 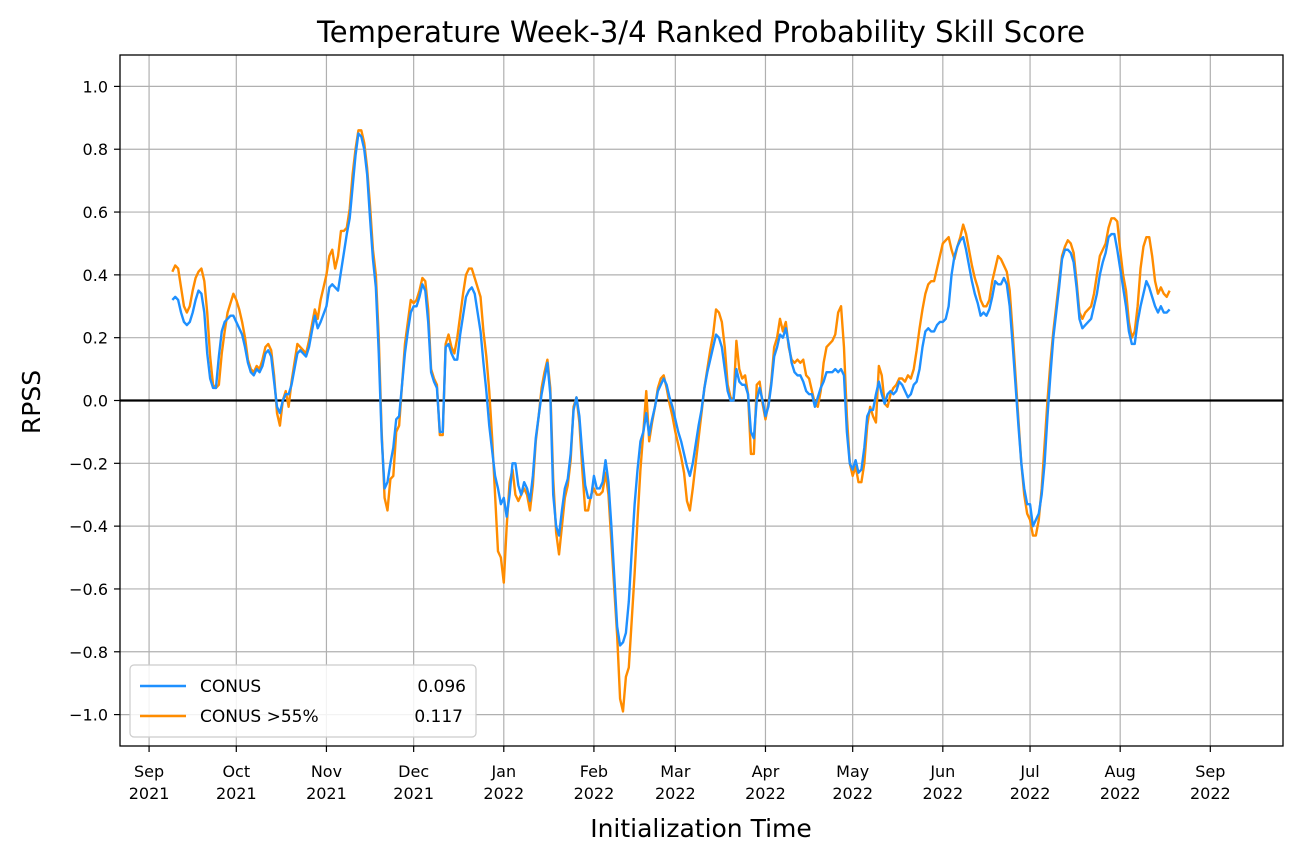 I want to click on legend-box, so click(x=303, y=701).